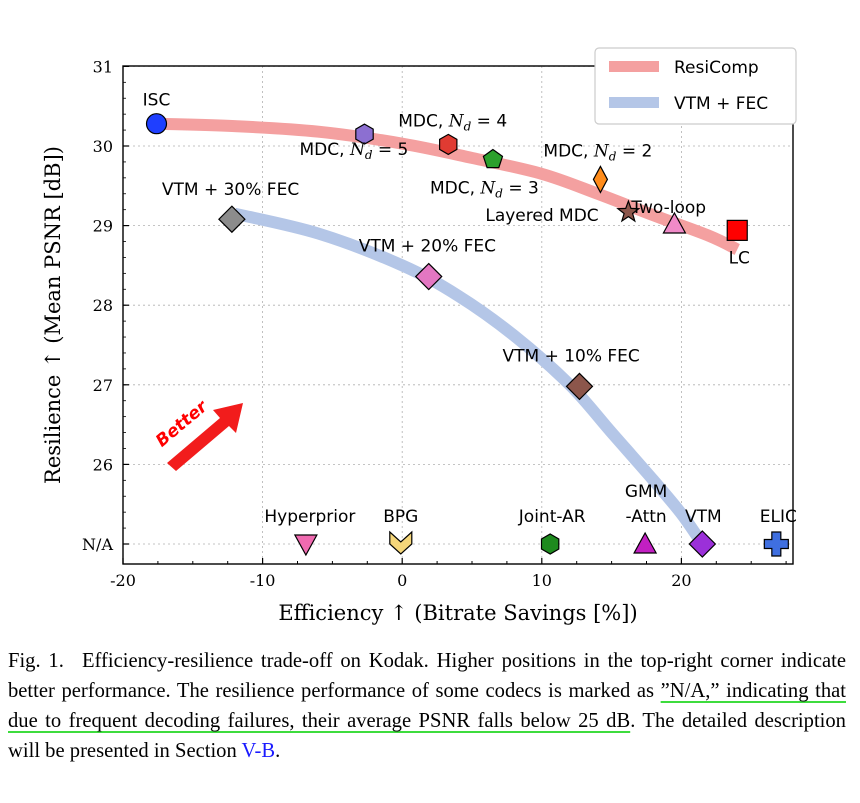 The image size is (860, 803). I want to click on label-vtm-30-fec: VTM + 30% FEC, so click(230, 190).